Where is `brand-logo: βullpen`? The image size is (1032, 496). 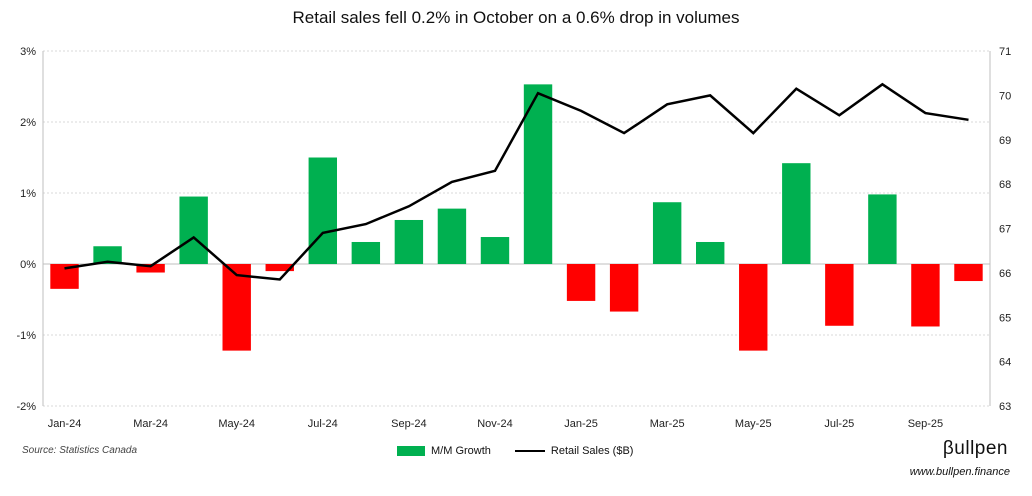
brand-logo: βullpen is located at coordinates (975, 448).